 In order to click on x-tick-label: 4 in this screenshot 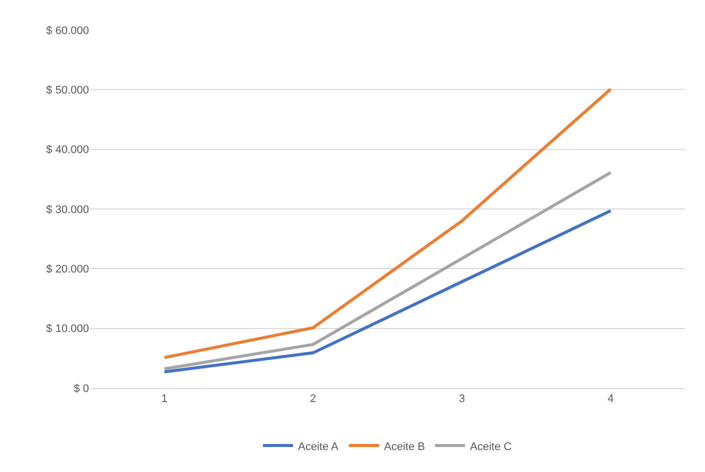, I will do `click(611, 399)`.